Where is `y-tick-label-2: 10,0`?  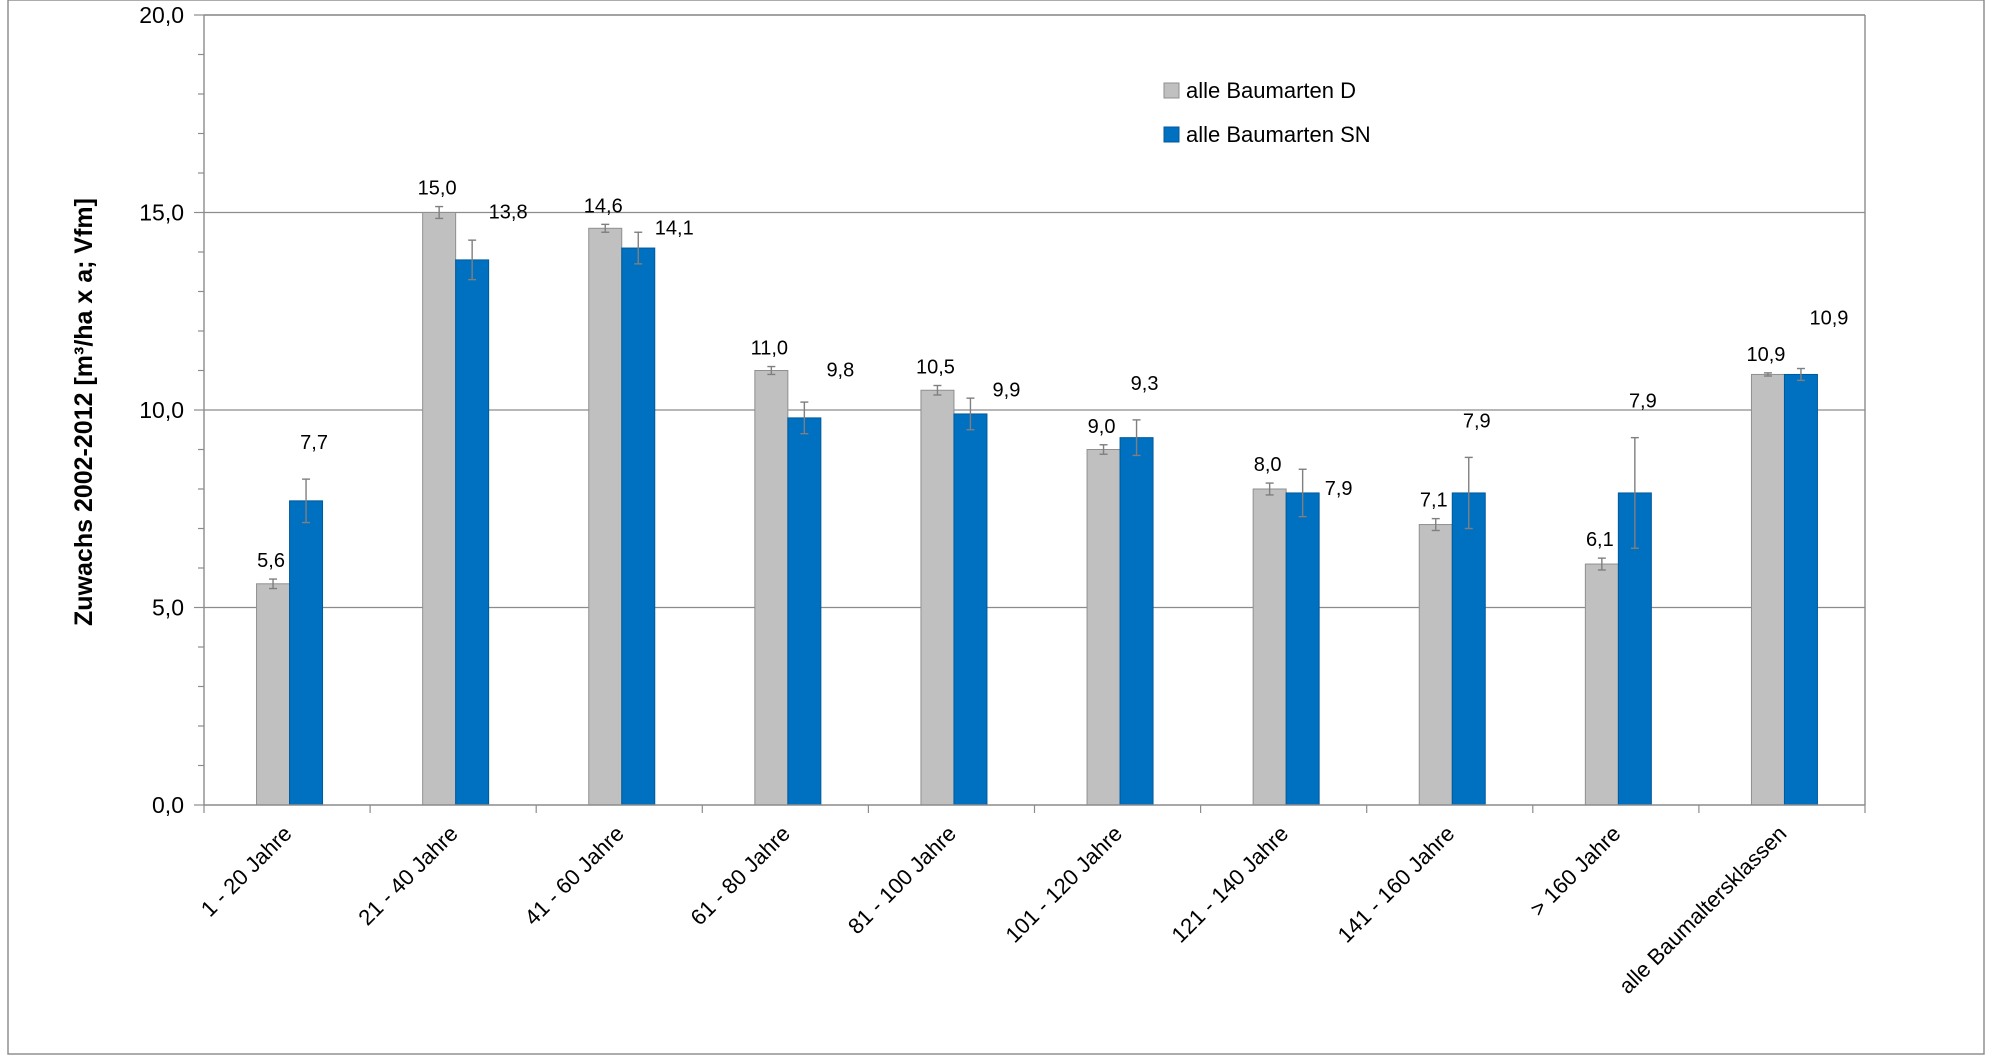
y-tick-label-2: 10,0 is located at coordinates (161, 410).